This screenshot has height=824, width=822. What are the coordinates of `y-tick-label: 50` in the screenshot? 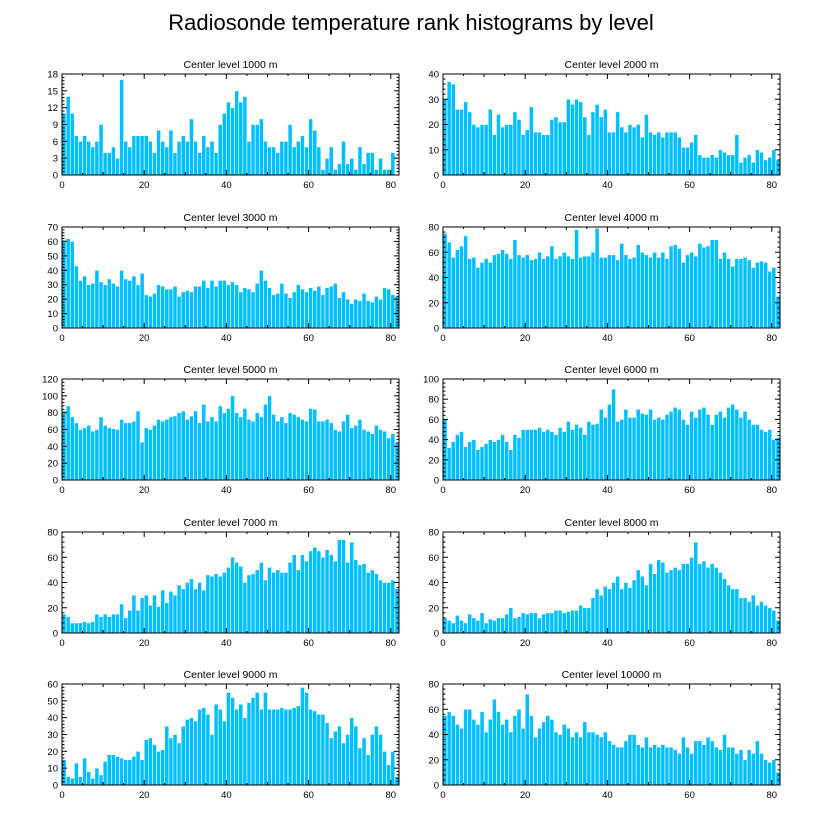 It's located at (52, 256).